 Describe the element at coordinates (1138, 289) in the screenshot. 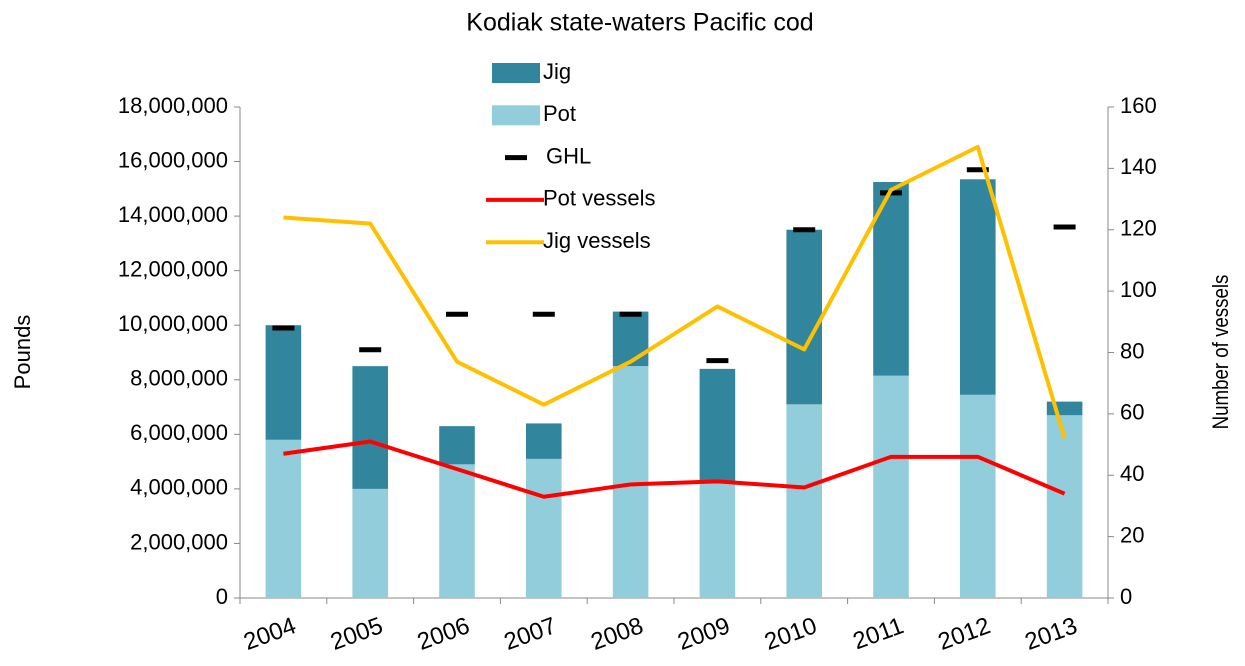

I see `y2-tick-label: 100` at that location.